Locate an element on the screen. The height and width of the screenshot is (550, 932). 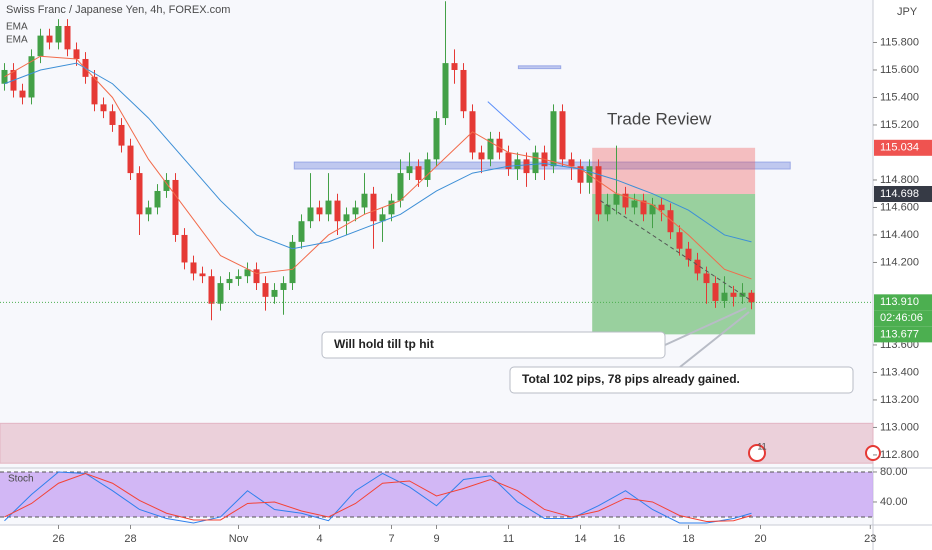
x-tick-label: Nov is located at coordinates (239, 539).